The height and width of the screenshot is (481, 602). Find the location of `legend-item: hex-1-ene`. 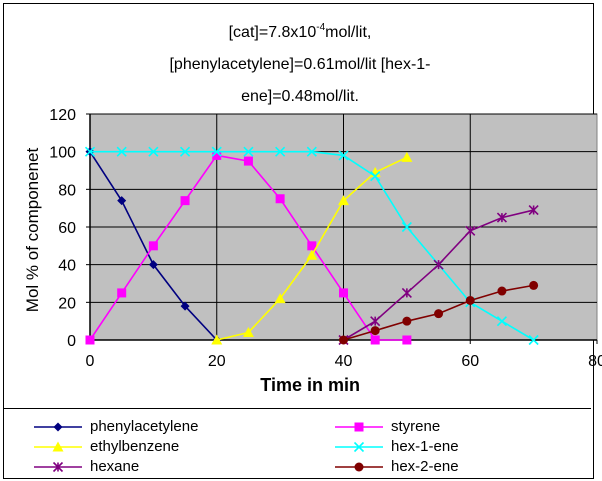

legend-item: hex-1-ene is located at coordinates (453, 447).